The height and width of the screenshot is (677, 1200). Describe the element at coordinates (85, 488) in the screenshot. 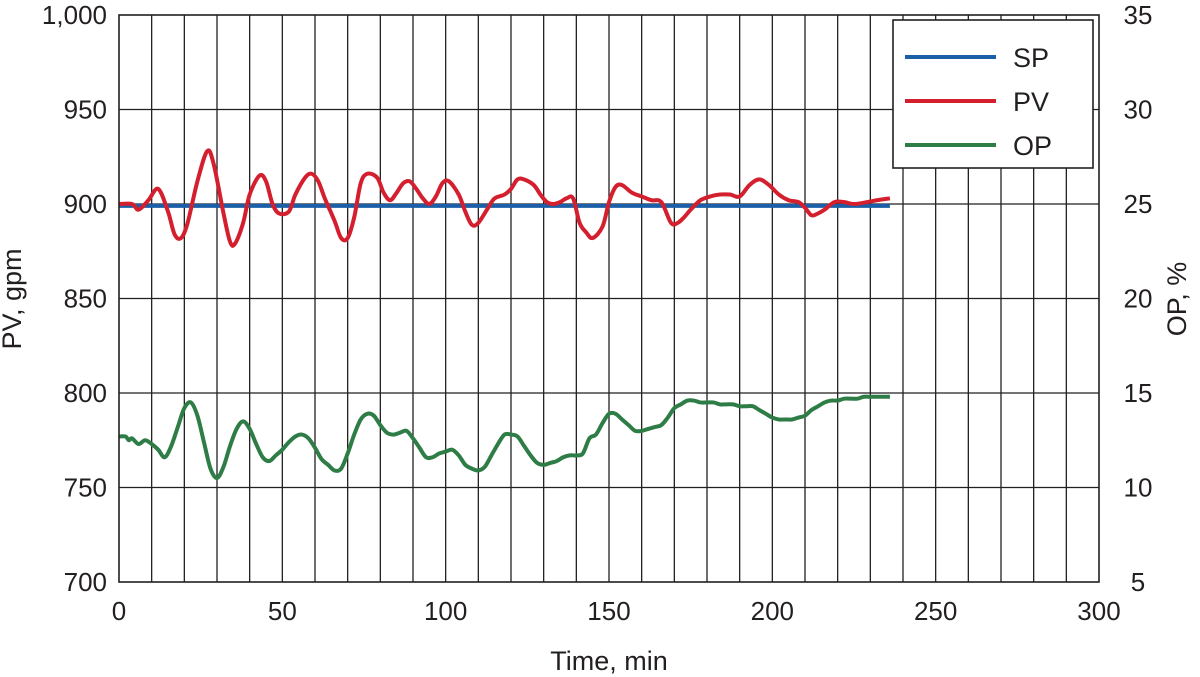

I see `y-tick-label: 750` at that location.